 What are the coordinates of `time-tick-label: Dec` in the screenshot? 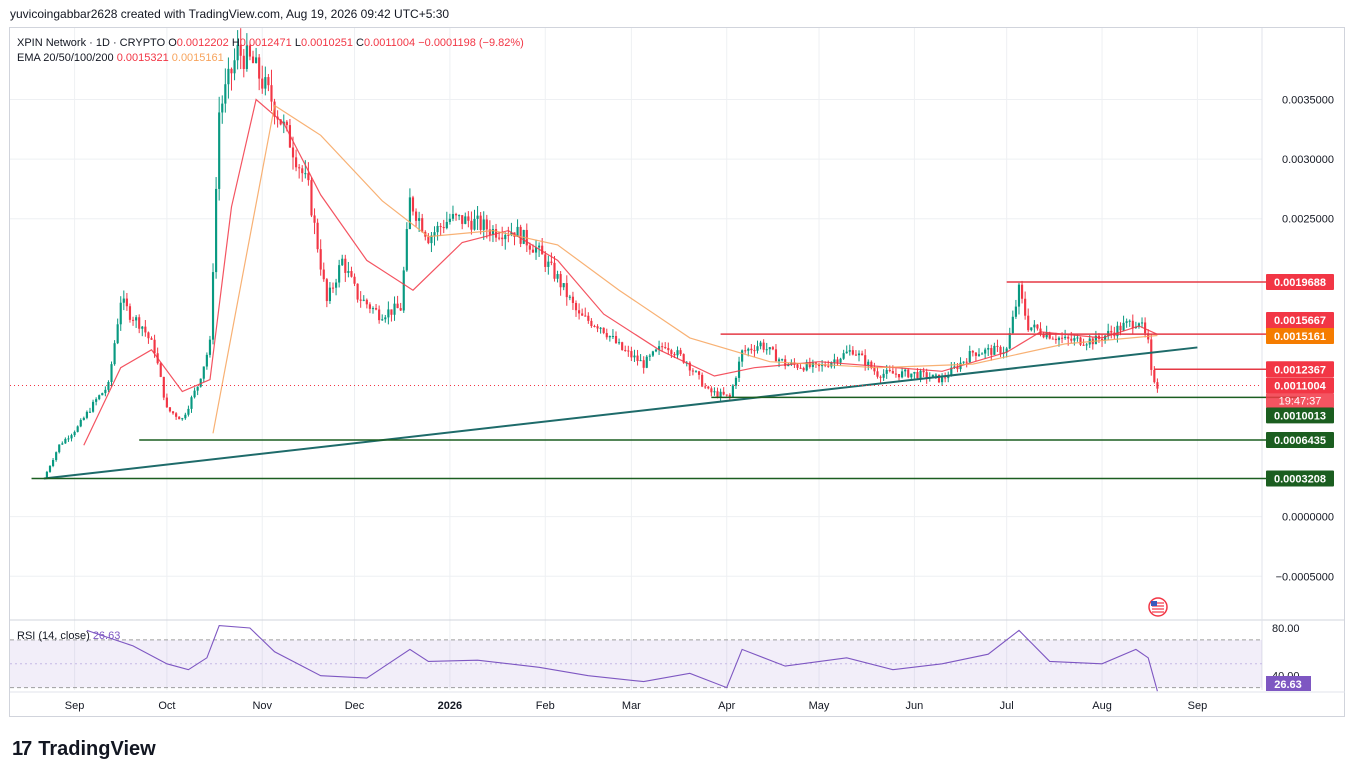 It's located at (355, 706).